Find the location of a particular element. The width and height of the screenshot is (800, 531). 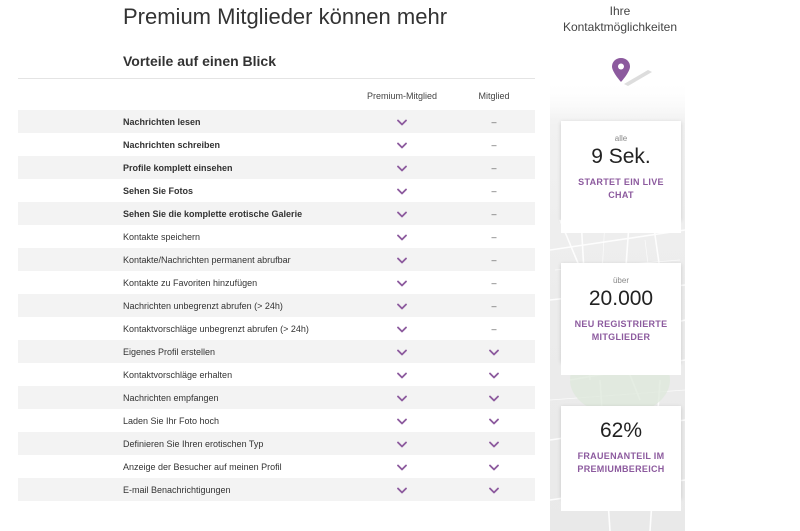

location-pin-icon is located at coordinates (632, 72).